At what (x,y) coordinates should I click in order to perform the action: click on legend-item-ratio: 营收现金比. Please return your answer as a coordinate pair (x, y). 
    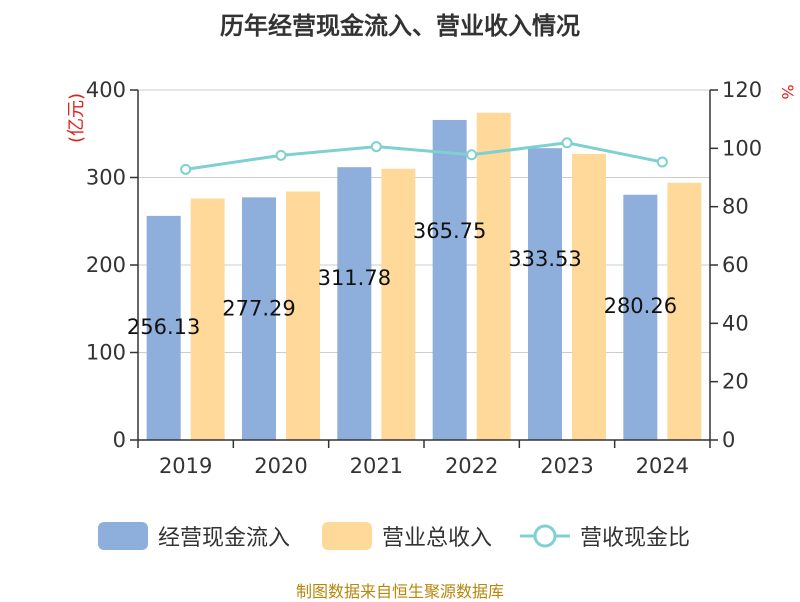
    Looking at the image, I should click on (605, 536).